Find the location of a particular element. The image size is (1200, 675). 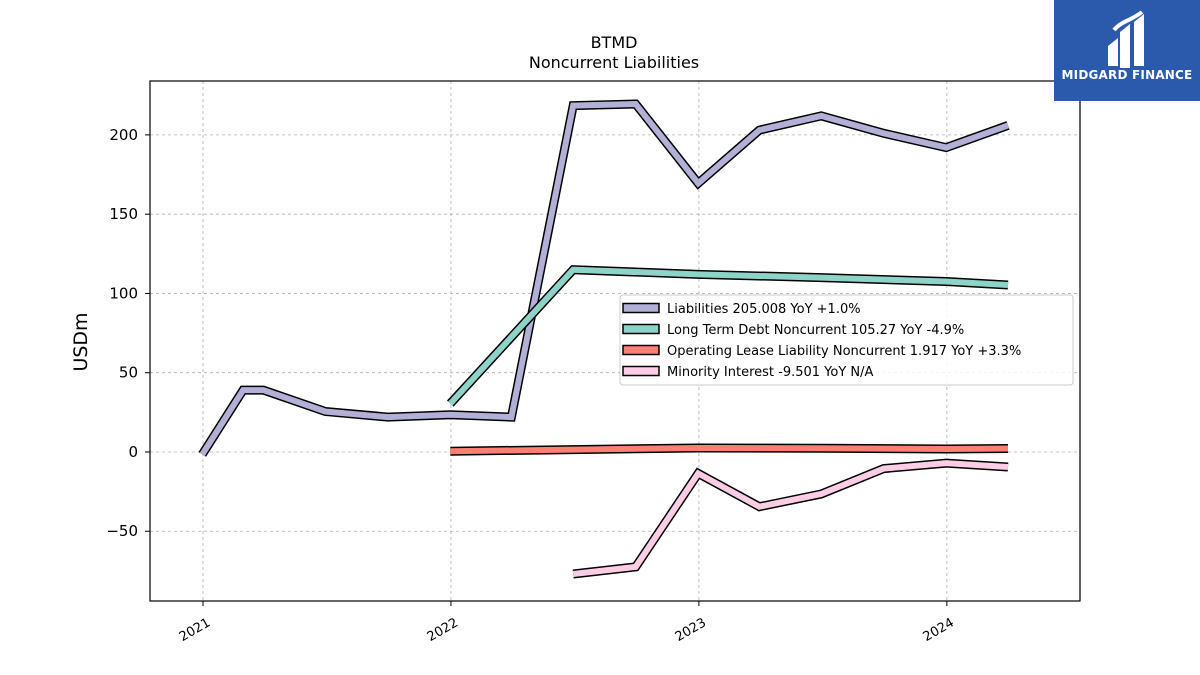

y-tick-label: 150 is located at coordinates (123, 214).